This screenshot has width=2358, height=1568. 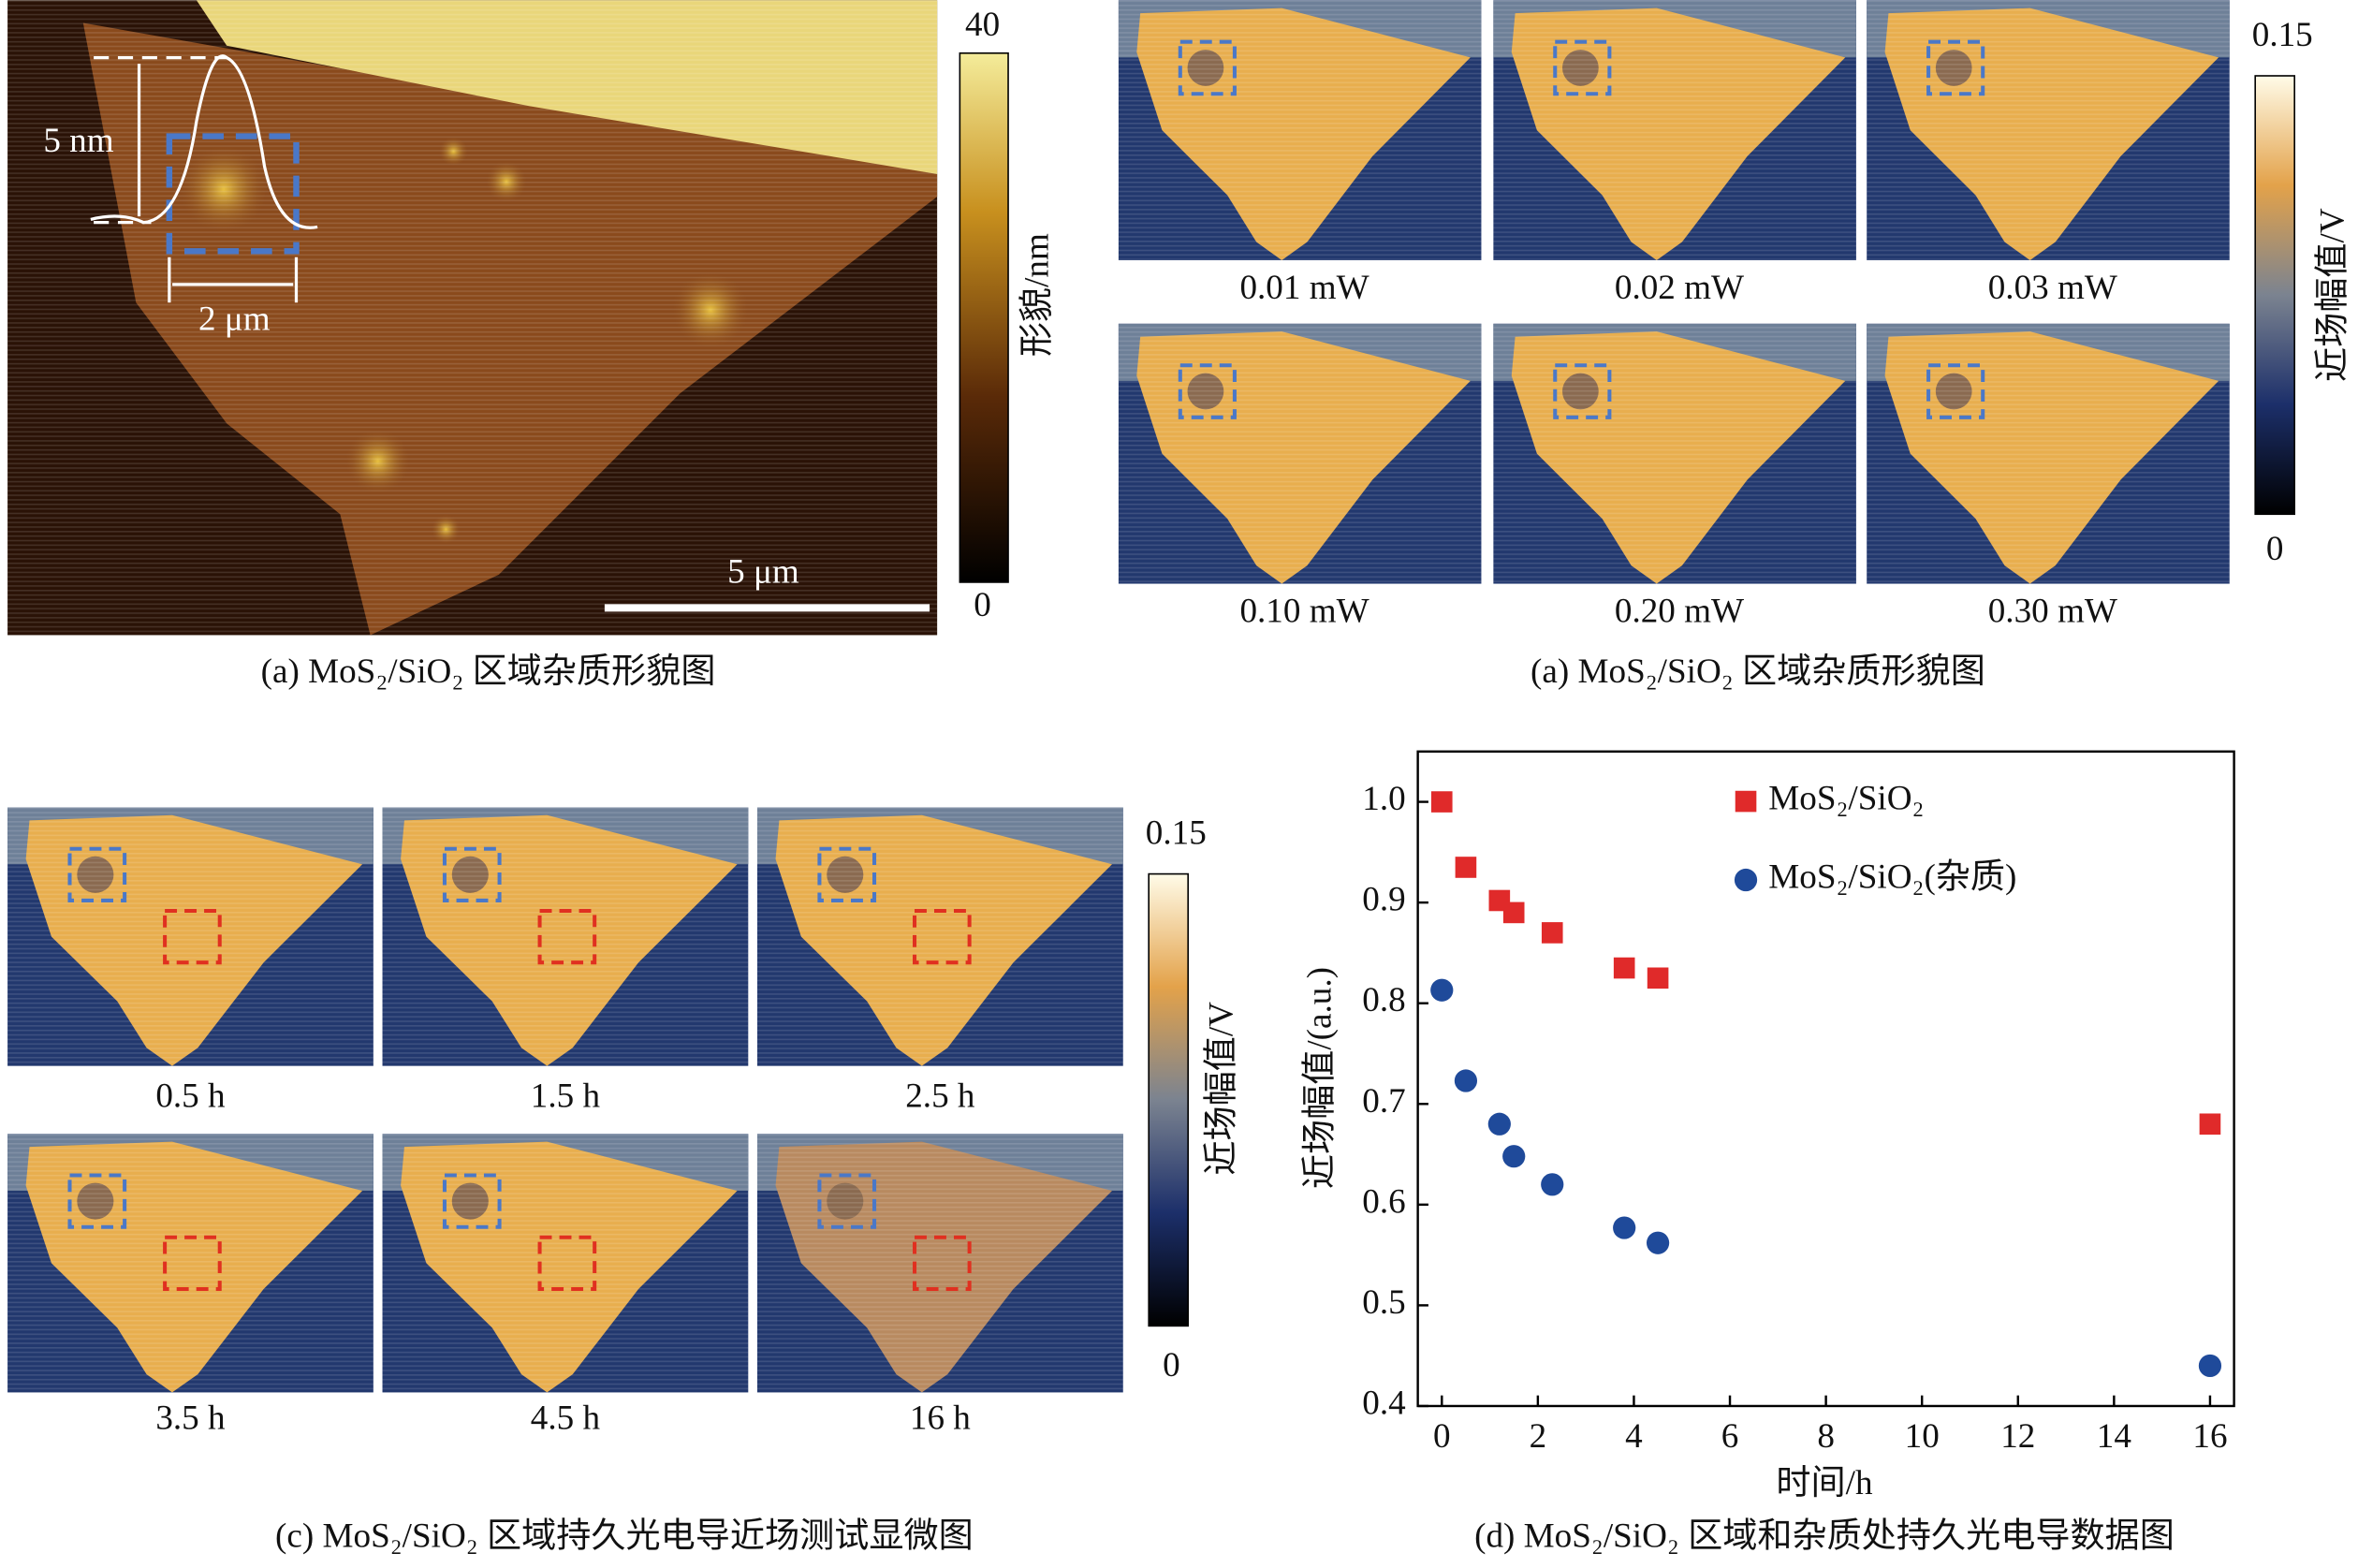 What do you see at coordinates (2053, 288) in the screenshot?
I see `image-label: 0.03 mW` at bounding box center [2053, 288].